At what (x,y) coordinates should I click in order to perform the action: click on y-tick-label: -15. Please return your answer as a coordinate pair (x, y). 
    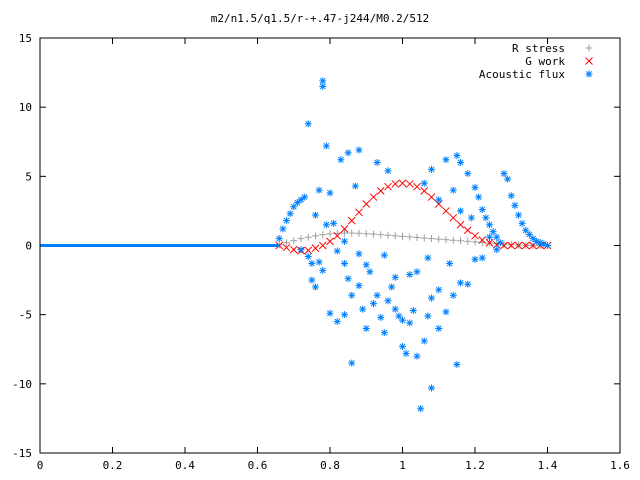
    Looking at the image, I should click on (22, 453).